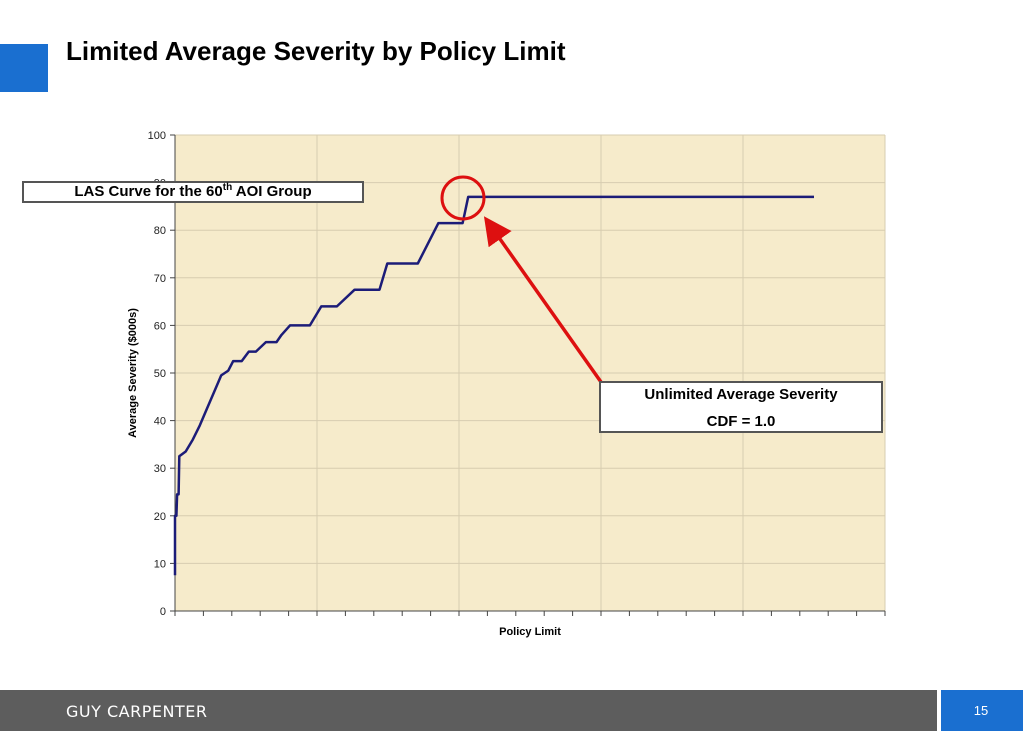  What do you see at coordinates (160, 231) in the screenshot?
I see `y-tick-label: 80` at bounding box center [160, 231].